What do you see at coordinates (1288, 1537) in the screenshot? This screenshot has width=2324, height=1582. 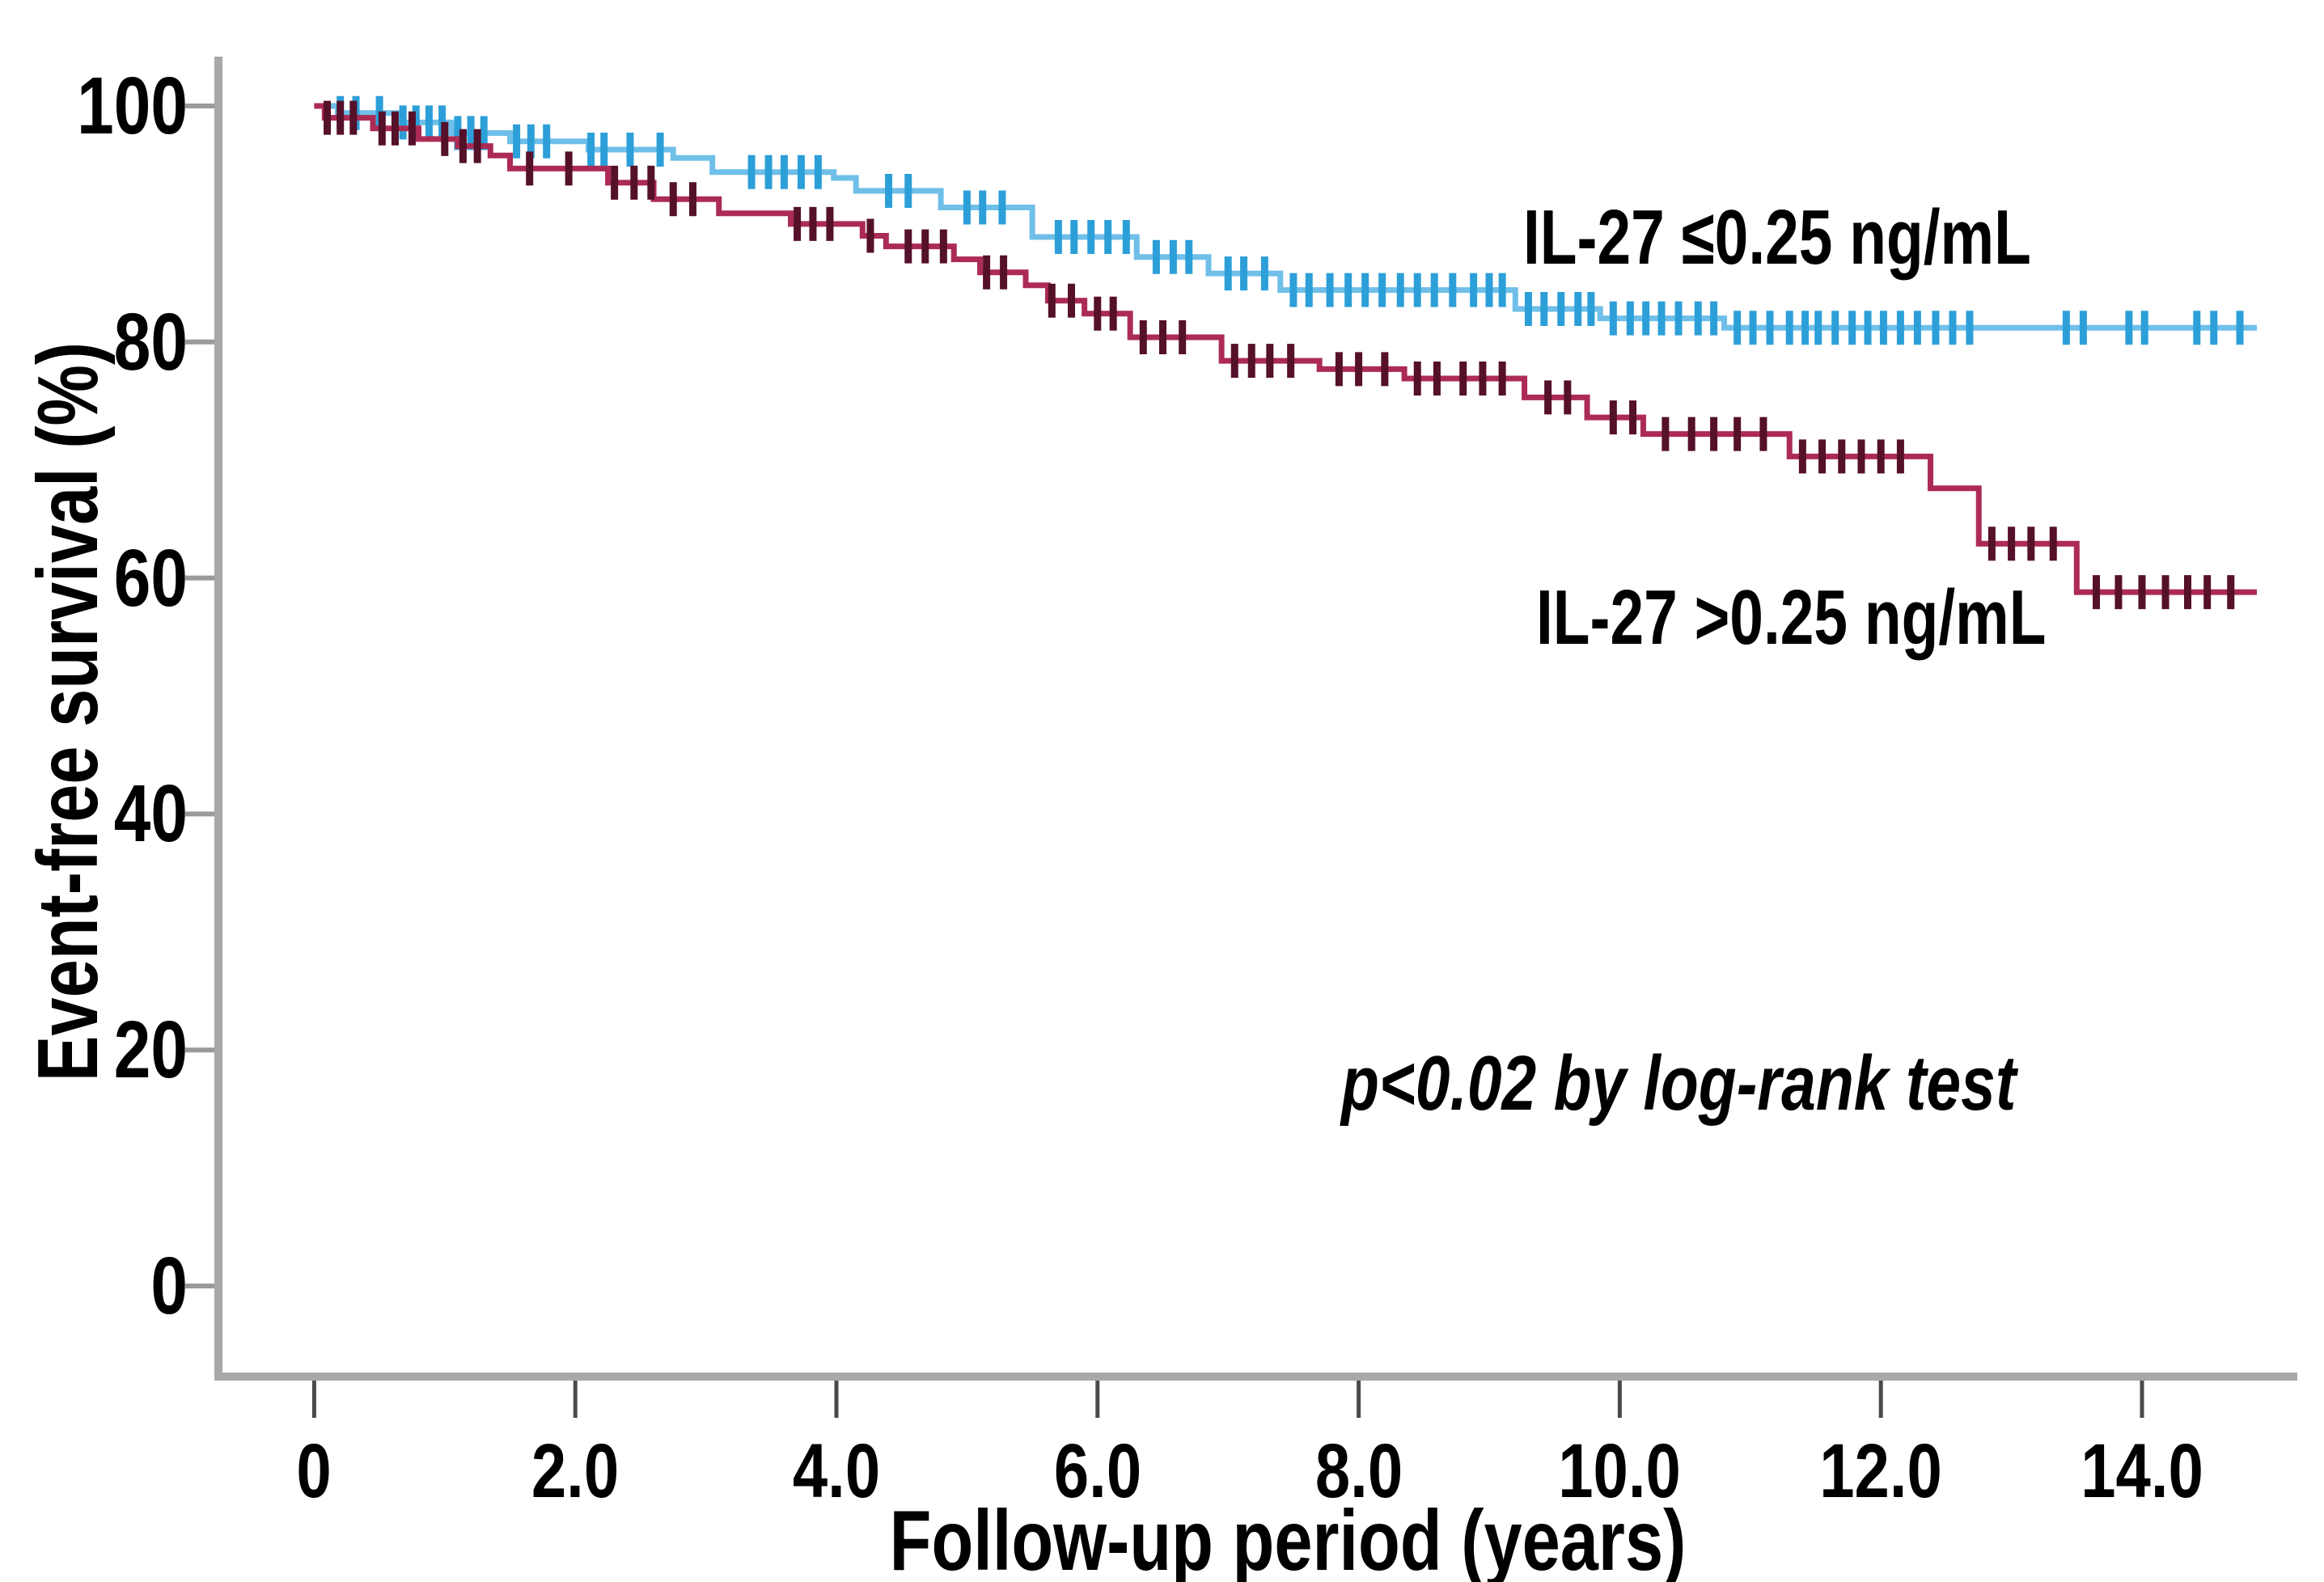 I see `x-axis-title: Follow-up period (years)` at bounding box center [1288, 1537].